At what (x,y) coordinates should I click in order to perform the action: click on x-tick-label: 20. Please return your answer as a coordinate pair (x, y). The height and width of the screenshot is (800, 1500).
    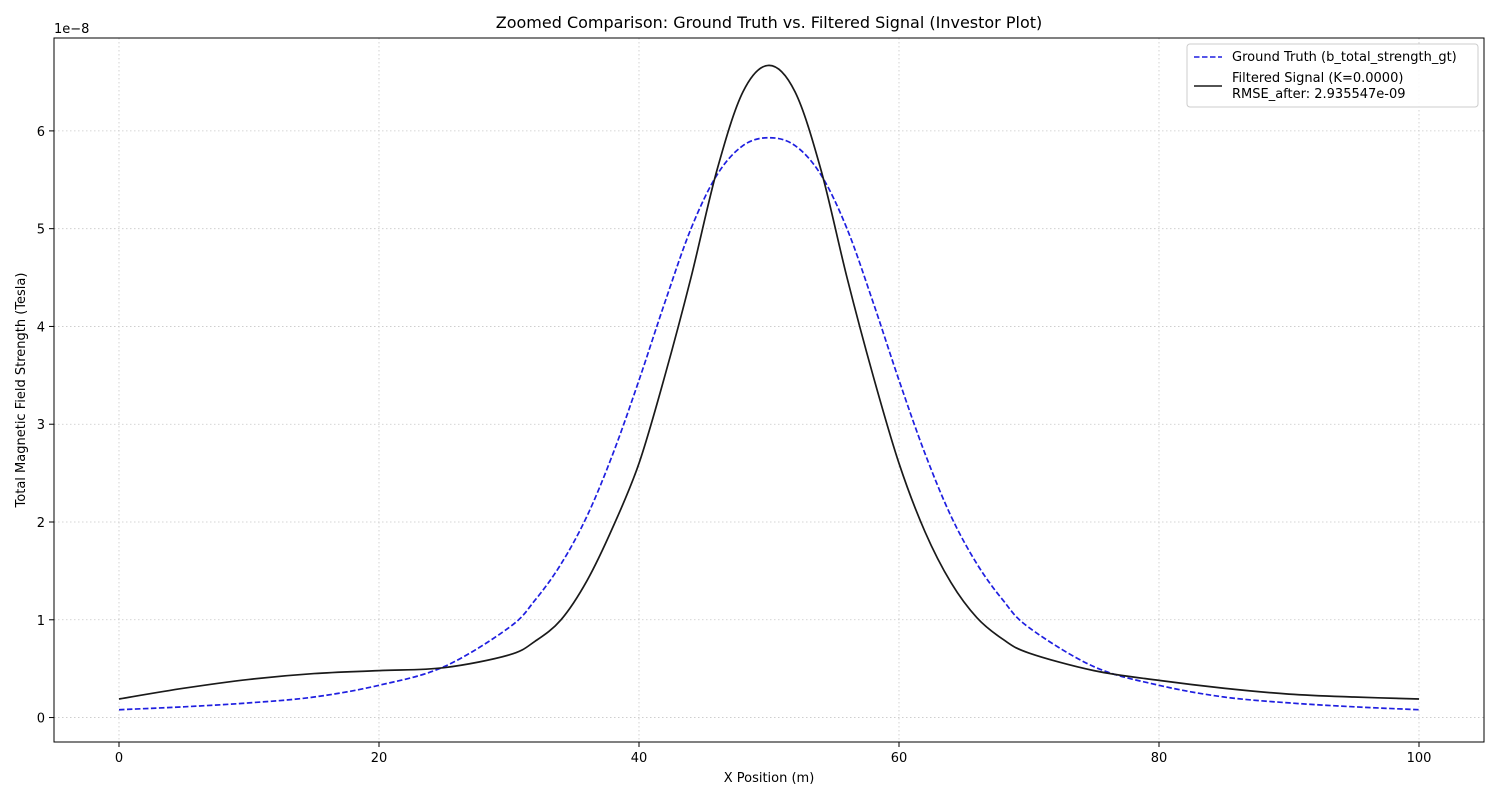
    Looking at the image, I should click on (379, 758).